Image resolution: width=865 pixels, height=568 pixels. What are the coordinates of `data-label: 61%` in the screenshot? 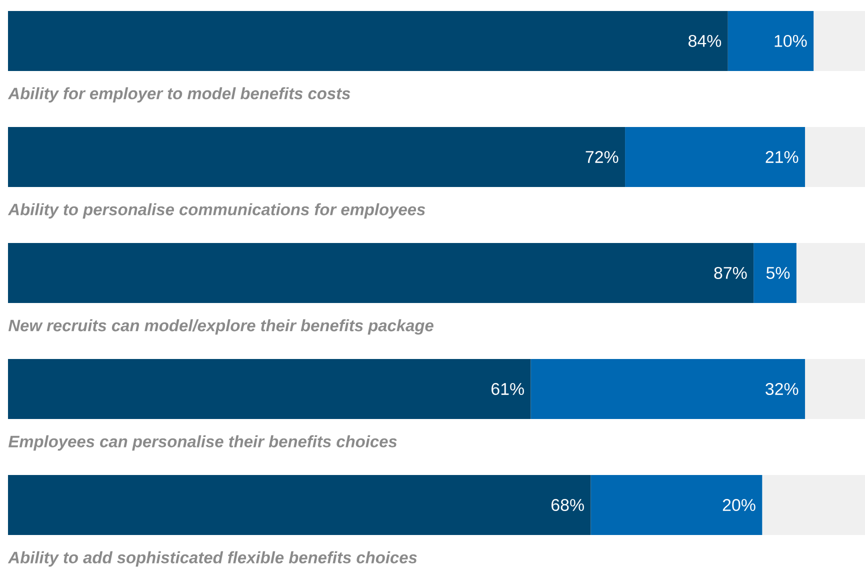 It's located at (508, 388).